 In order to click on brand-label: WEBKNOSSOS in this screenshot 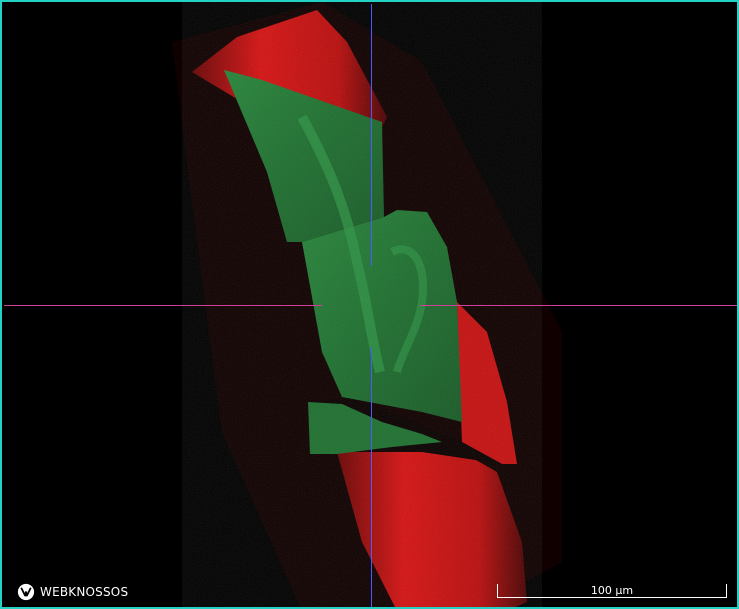, I will do `click(84, 592)`.